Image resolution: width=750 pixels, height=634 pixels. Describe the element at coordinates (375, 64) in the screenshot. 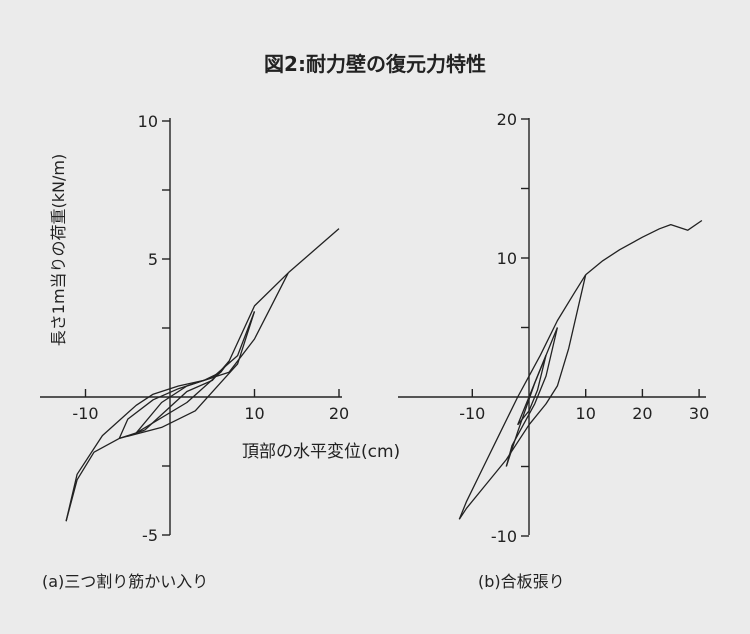

I see `figure-title: 図2:耐力壁の復元力特性` at that location.